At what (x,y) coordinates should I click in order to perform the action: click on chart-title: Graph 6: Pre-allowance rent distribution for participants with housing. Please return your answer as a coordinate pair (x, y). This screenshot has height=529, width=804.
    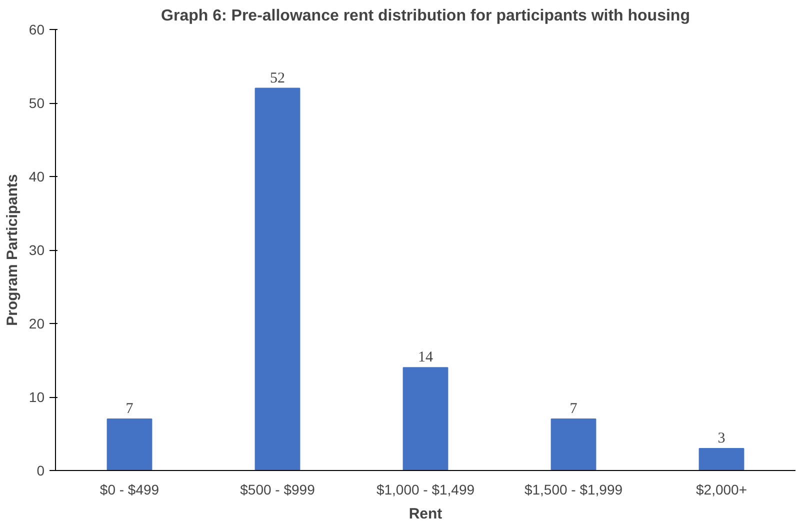
    Looking at the image, I should click on (425, 16).